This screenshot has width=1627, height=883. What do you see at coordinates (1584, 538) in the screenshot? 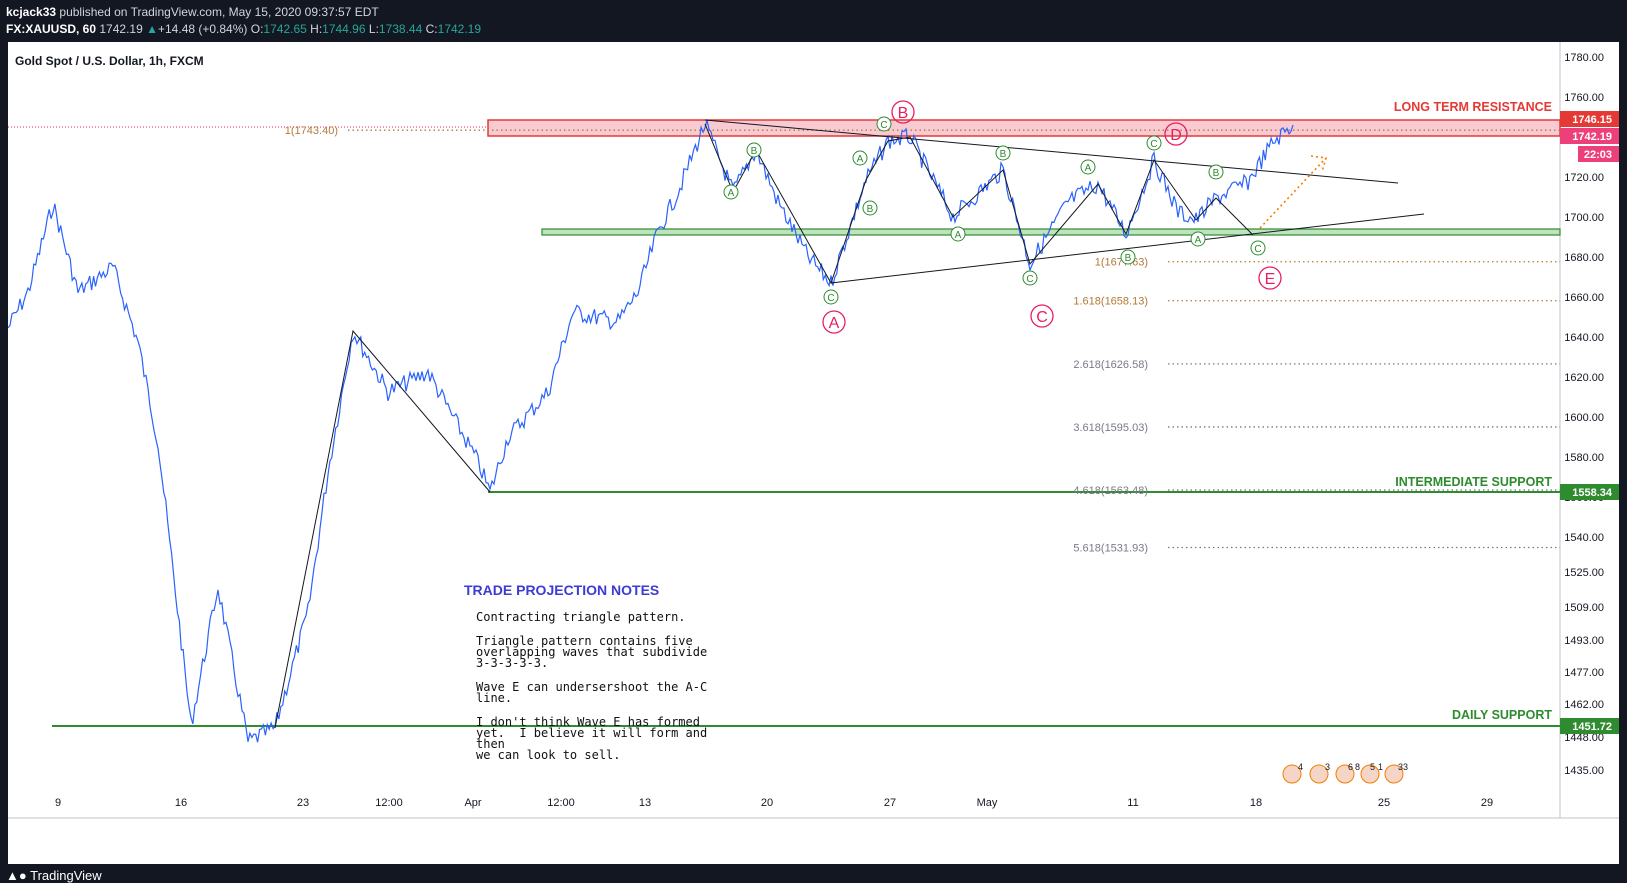
I see `price-tick-label: 1540.00` at bounding box center [1584, 538].